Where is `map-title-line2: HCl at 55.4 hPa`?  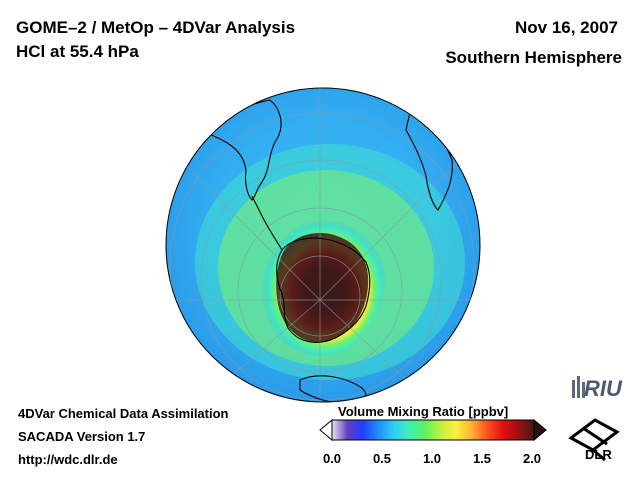 map-title-line2: HCl at 55.4 hPa is located at coordinates (77, 51).